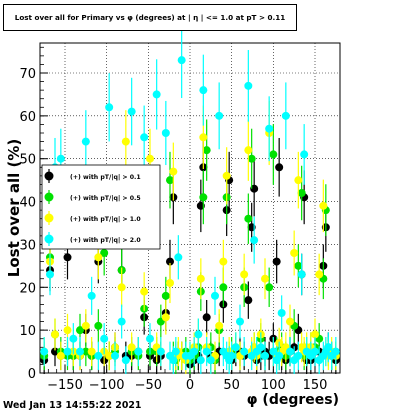  Describe the element at coordinates (105, 220) in the screenshot. I see `legend-label: (+) with pT/|q| > 1.0` at that location.